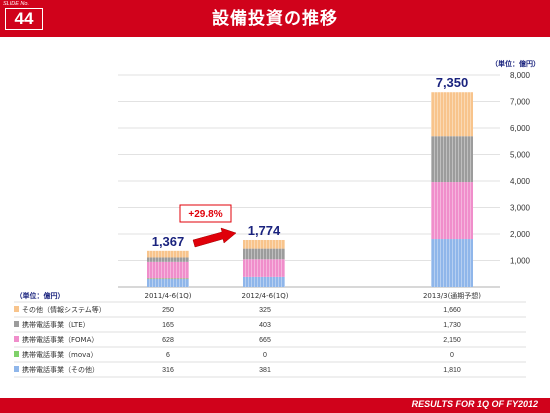  What do you see at coordinates (452, 325) in the screenshot?
I see `table-cell: 1,730` at bounding box center [452, 325].